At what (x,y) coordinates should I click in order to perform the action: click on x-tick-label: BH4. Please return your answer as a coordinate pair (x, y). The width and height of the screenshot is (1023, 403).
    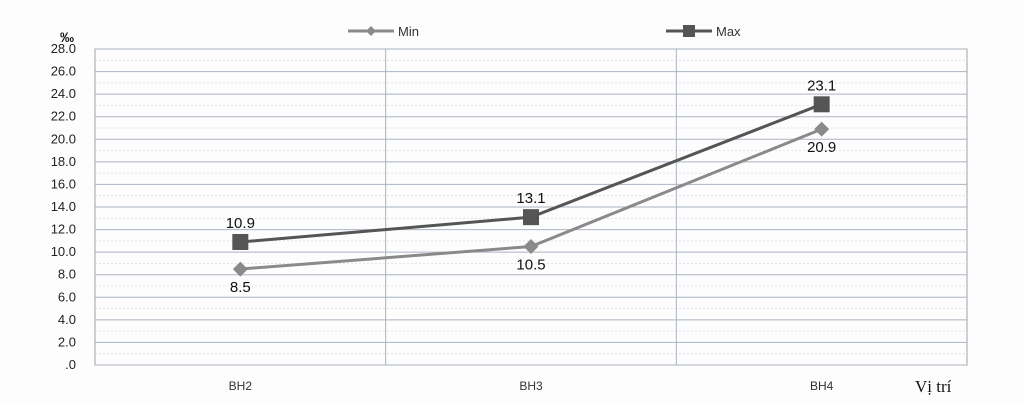
    Looking at the image, I should click on (822, 386).